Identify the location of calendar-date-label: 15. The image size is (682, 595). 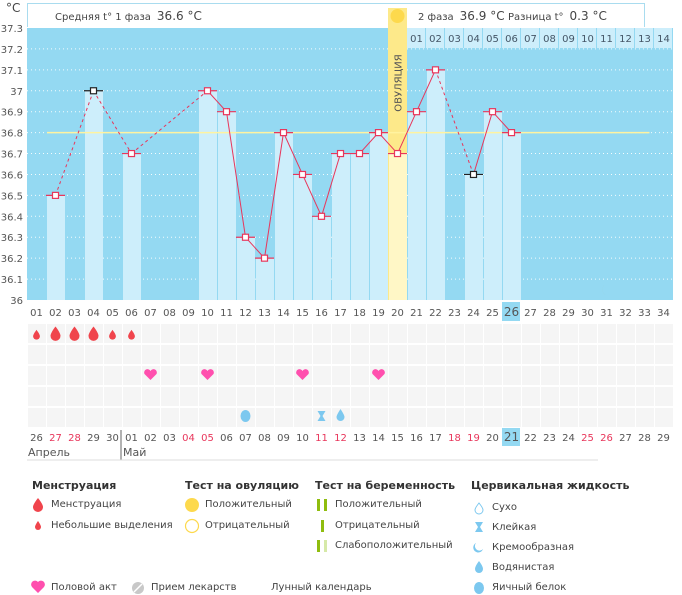
(397, 438).